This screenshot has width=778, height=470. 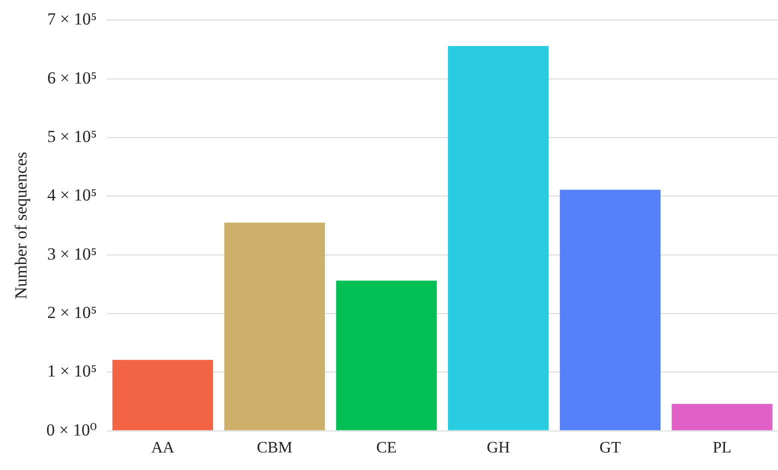 What do you see at coordinates (72, 254) in the screenshot?
I see `y-tick-label: 3 × 10⁵` at bounding box center [72, 254].